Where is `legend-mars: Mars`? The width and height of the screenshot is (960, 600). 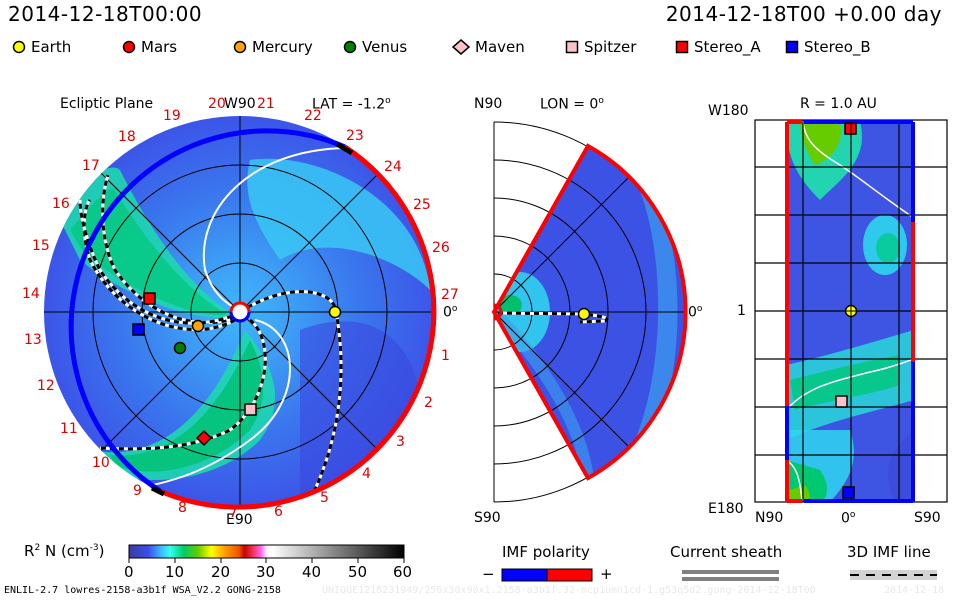 legend-mars: Mars is located at coordinates (149, 47).